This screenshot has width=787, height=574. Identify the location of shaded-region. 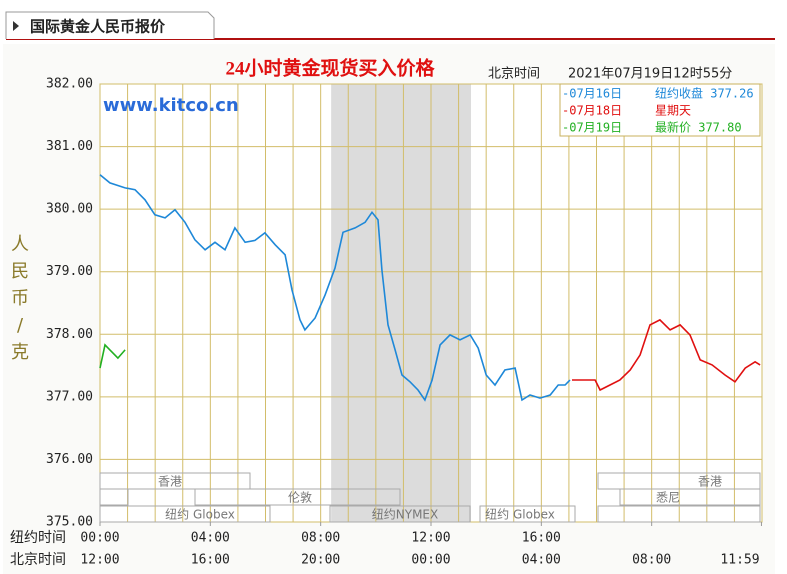
(401, 303).